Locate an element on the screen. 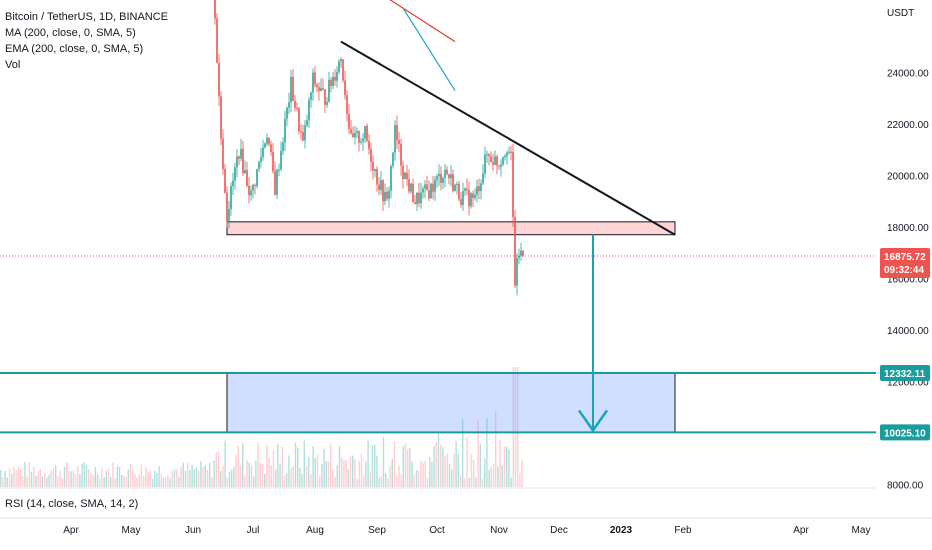 The height and width of the screenshot is (550, 932). x-tick-label: Dec is located at coordinates (559, 530).